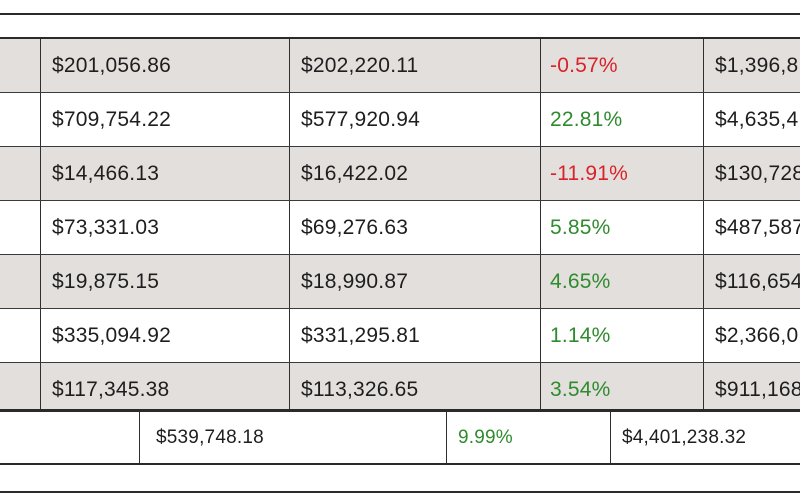 The height and width of the screenshot is (500, 800). Describe the element at coordinates (400, 6) in the screenshot. I see `top-band` at that location.